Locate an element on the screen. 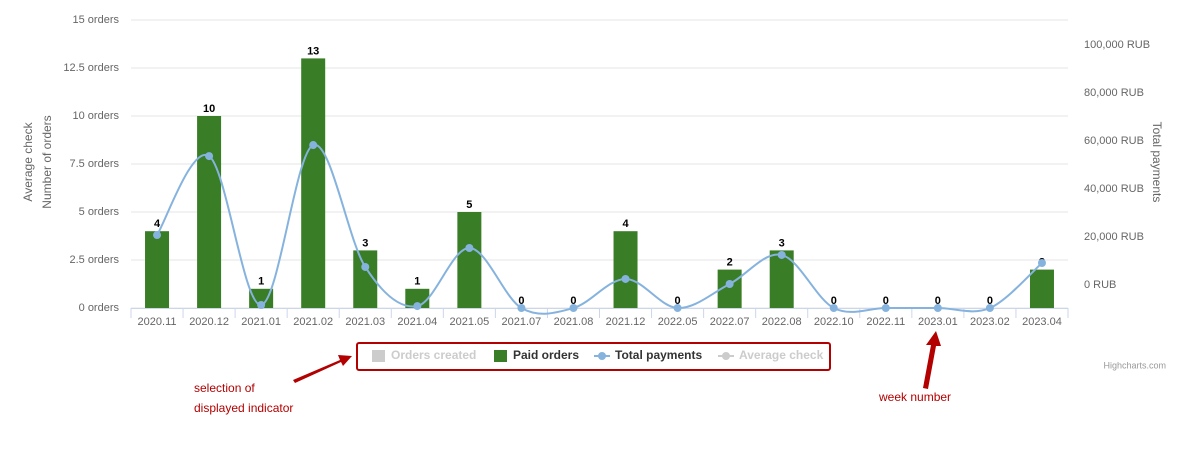 This screenshot has height=451, width=1200. legend-item: Total payments is located at coordinates (658, 355).